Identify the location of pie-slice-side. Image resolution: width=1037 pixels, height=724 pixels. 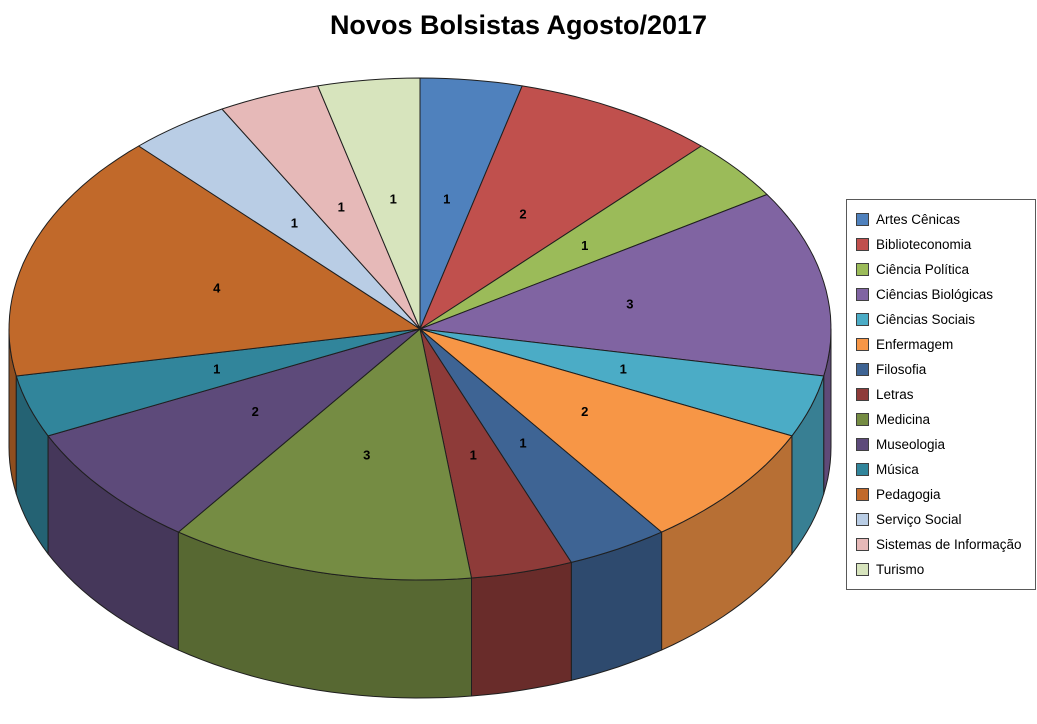
(521, 629).